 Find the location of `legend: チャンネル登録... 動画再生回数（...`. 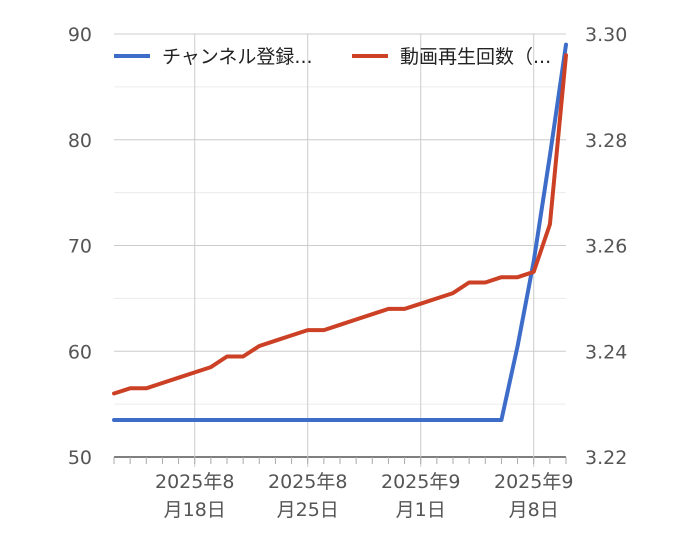

legend: チャンネル登録... 動画再生回数（... is located at coordinates (332, 57).